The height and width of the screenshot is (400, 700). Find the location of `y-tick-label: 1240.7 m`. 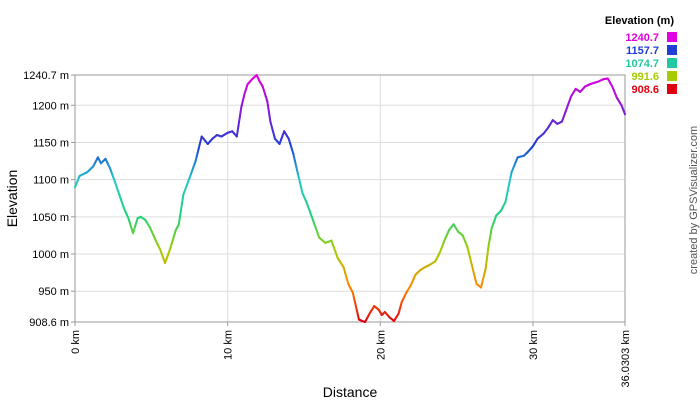

y-tick-label: 1240.7 m is located at coordinates (46, 76).